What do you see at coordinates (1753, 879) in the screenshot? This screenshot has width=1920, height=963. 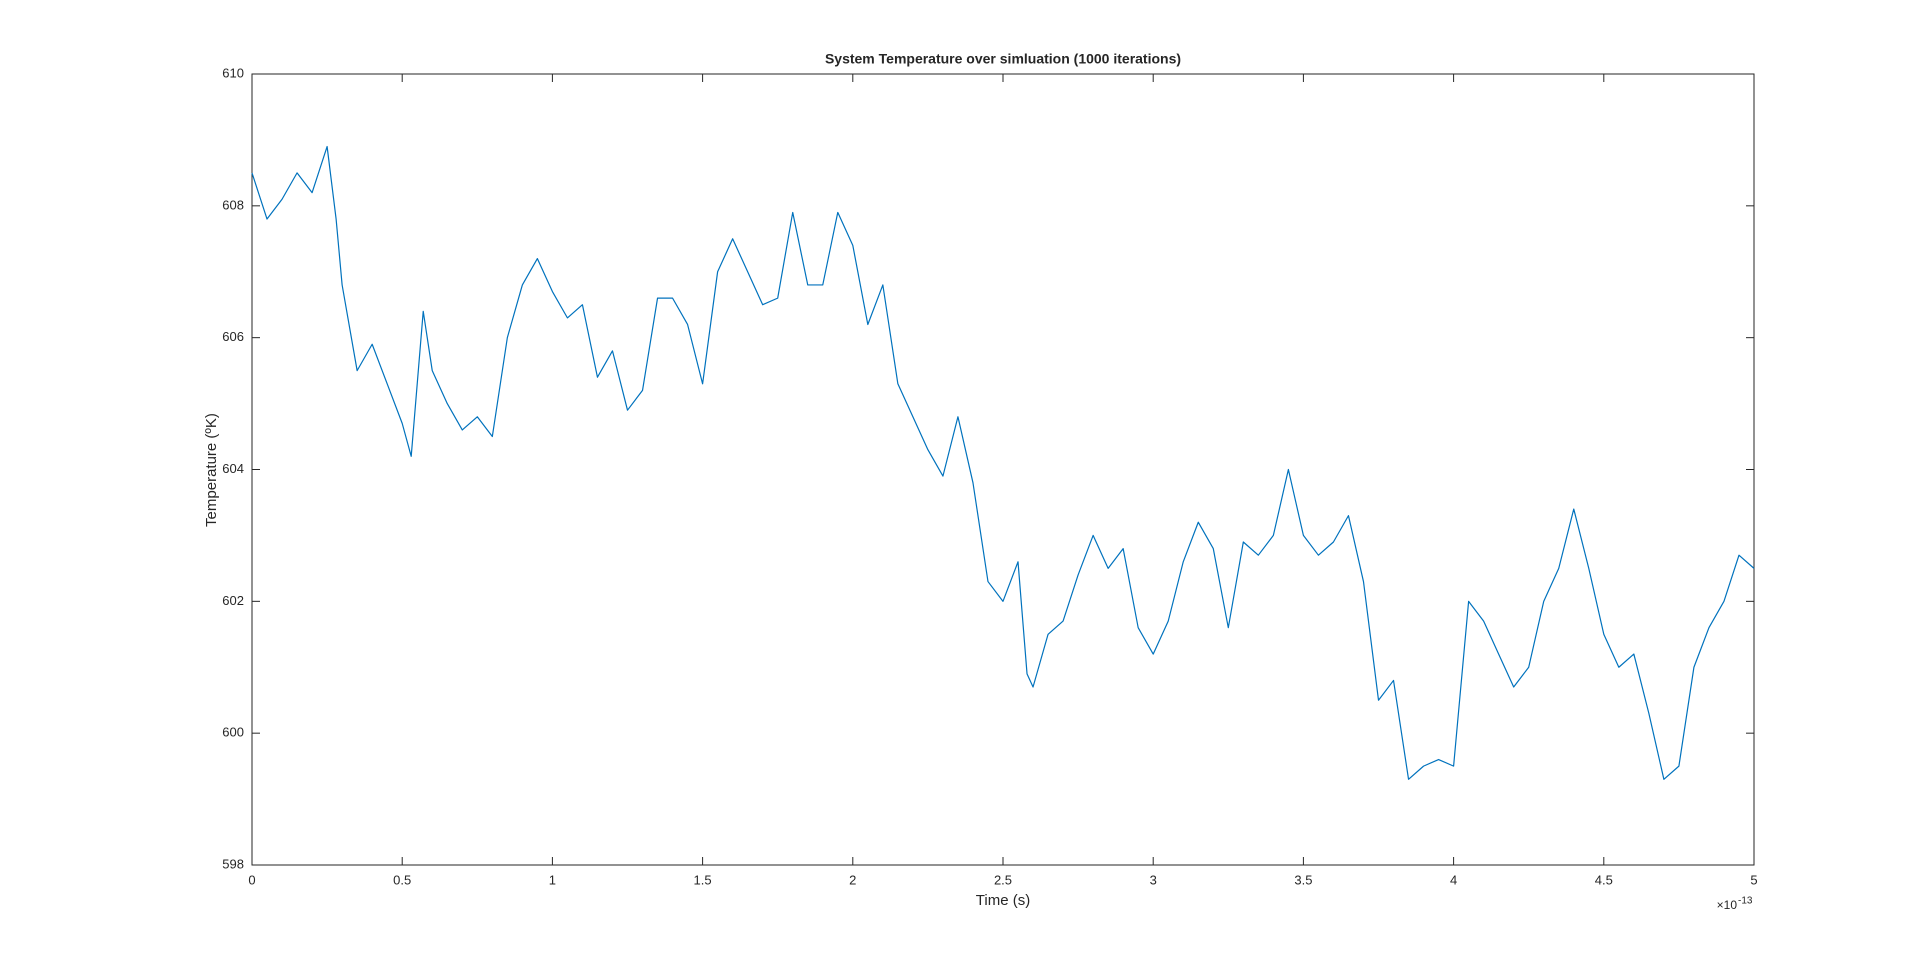 I see `x-tick-label: 5` at bounding box center [1753, 879].